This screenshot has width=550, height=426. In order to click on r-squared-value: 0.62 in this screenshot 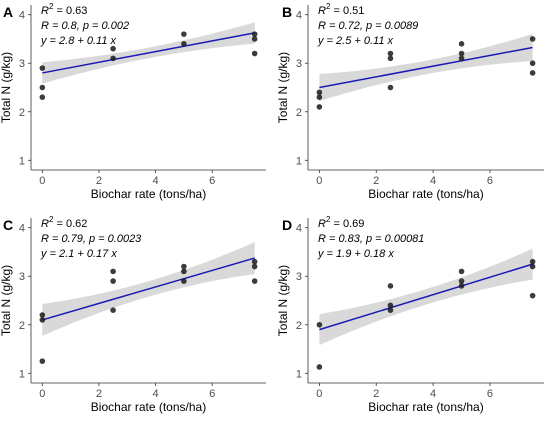, I will do `click(76, 224)`.